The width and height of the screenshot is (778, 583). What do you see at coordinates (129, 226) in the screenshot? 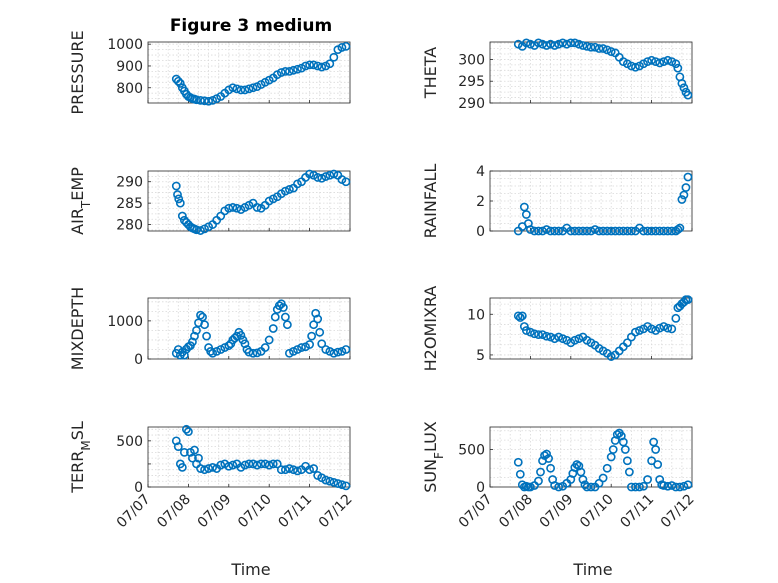
I see `y-tick-label: 280` at bounding box center [129, 226].